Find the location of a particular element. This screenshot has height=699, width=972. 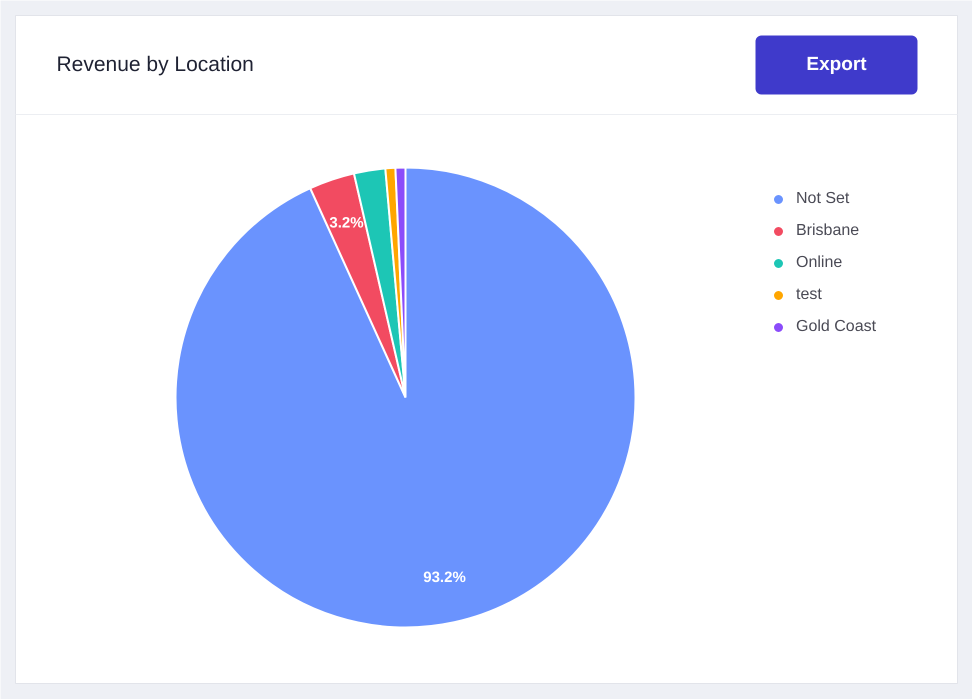

legend-label: Gold Coast is located at coordinates (836, 327).